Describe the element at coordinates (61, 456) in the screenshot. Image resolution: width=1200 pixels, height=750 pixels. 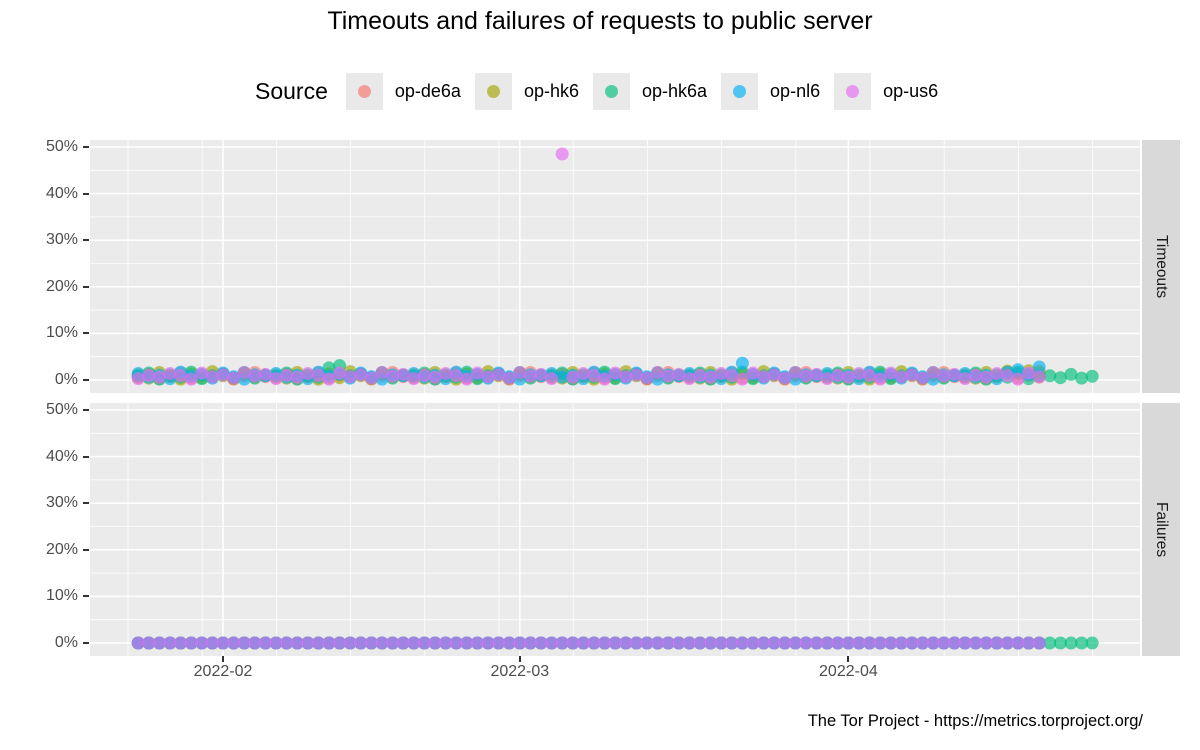
I see `y-axis-tick-label: 40%` at that location.